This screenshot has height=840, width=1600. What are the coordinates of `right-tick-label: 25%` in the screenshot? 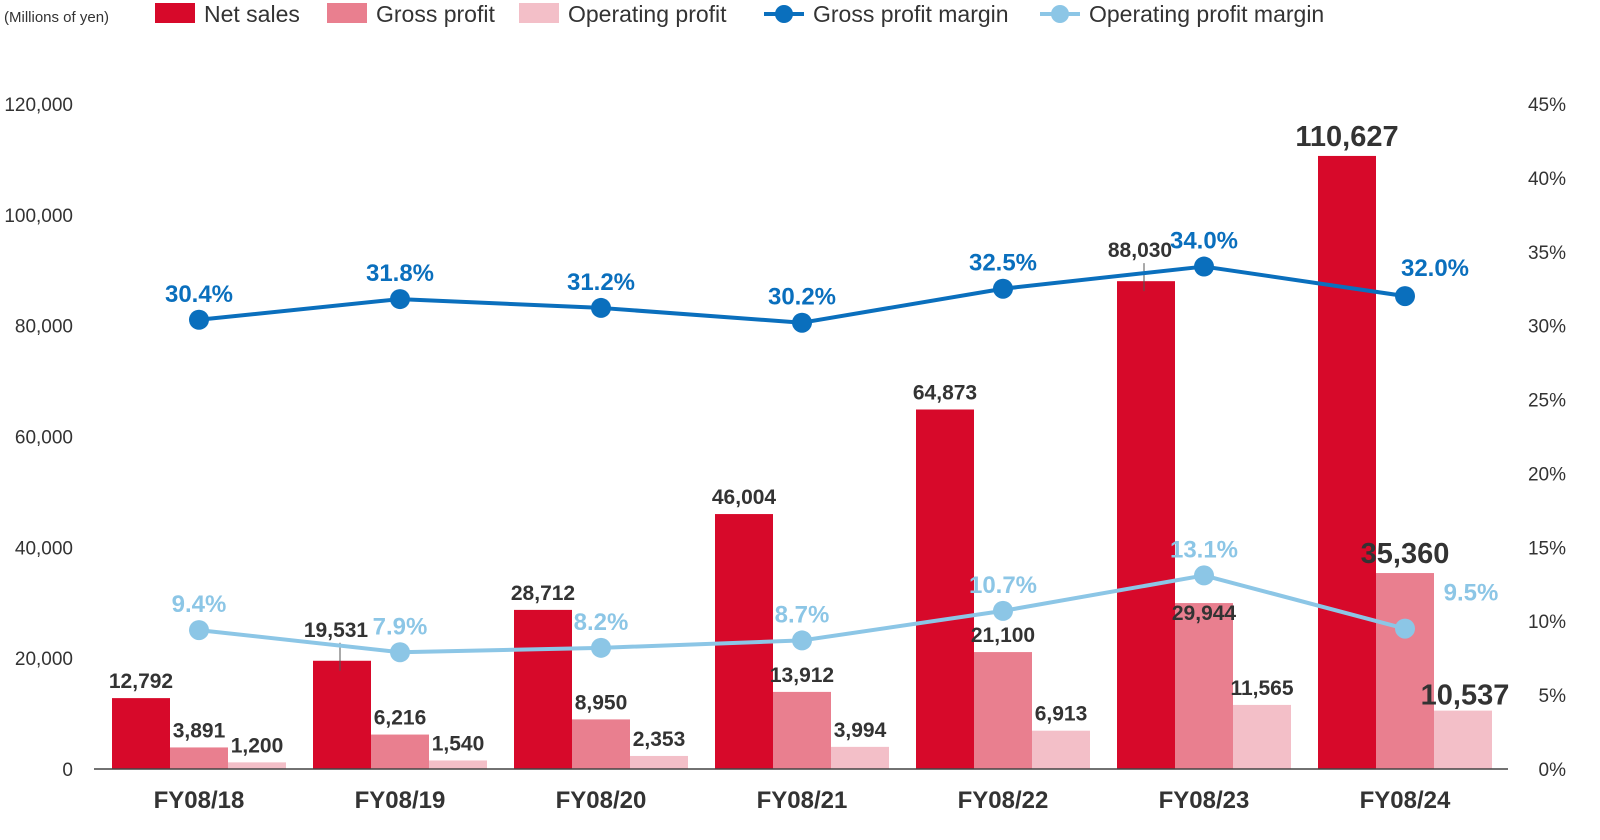 It's located at (1547, 401).